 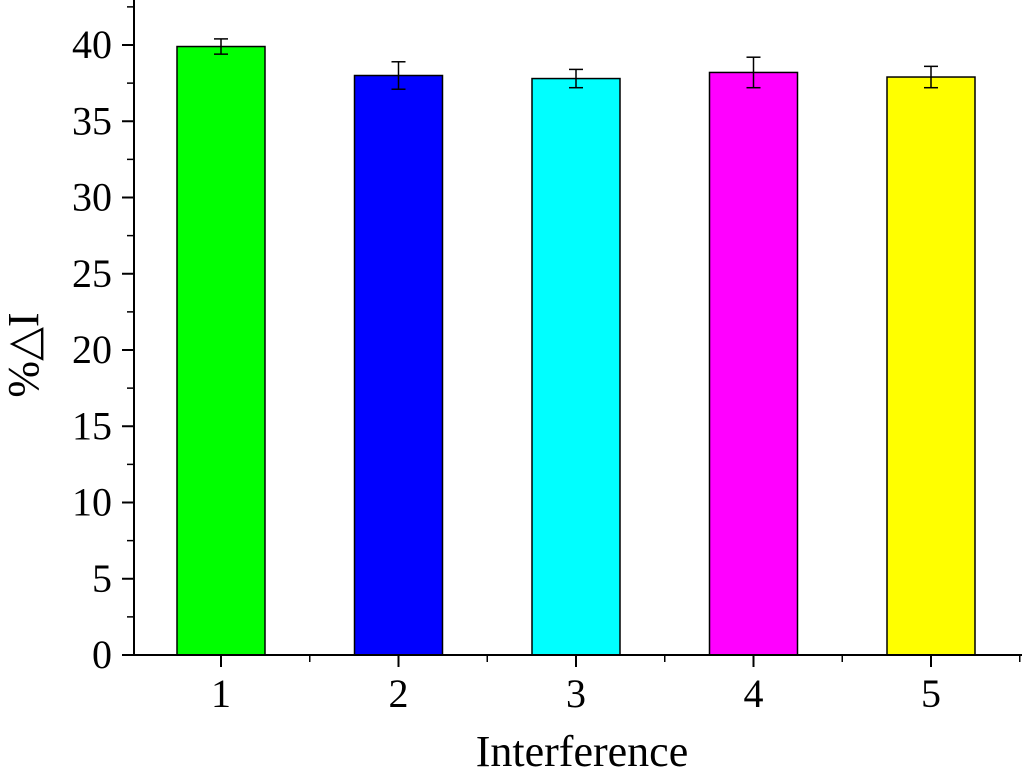 I want to click on y-tick-label: 20, so click(x=92, y=349).